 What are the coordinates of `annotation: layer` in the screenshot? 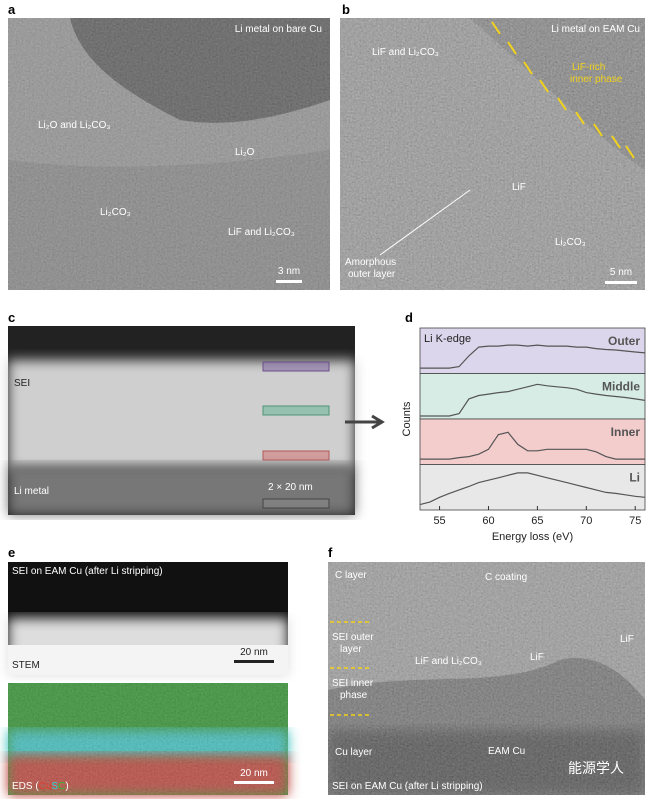 It's located at (351, 649).